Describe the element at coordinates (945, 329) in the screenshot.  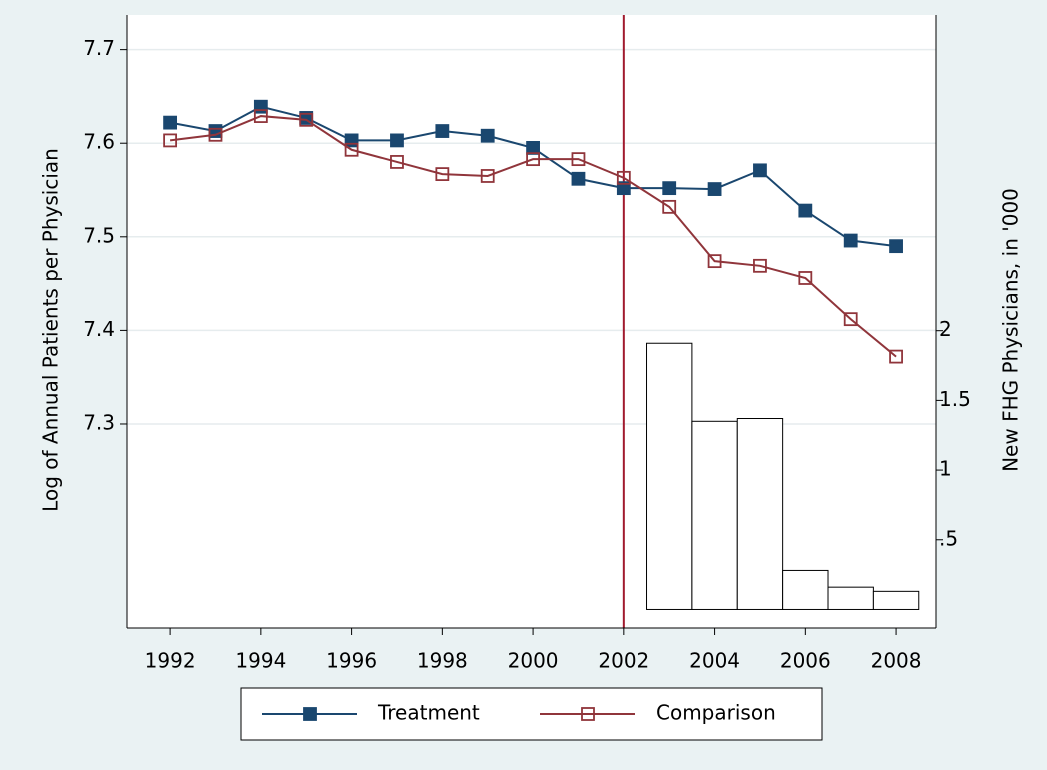
I see `y2-tick-label: 2` at that location.